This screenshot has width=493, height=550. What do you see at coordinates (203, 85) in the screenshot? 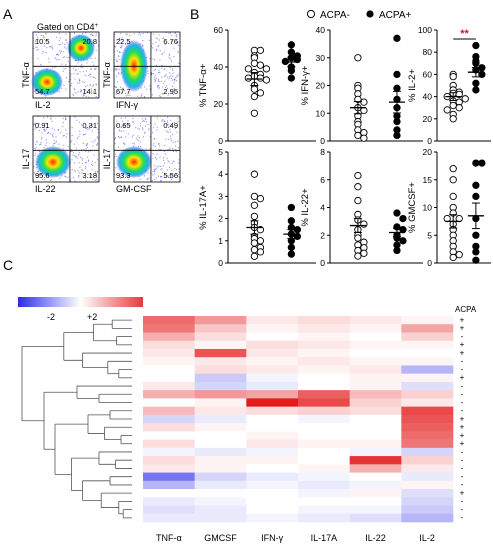
I see `y-axis-label: % TNF-α+` at bounding box center [203, 85].